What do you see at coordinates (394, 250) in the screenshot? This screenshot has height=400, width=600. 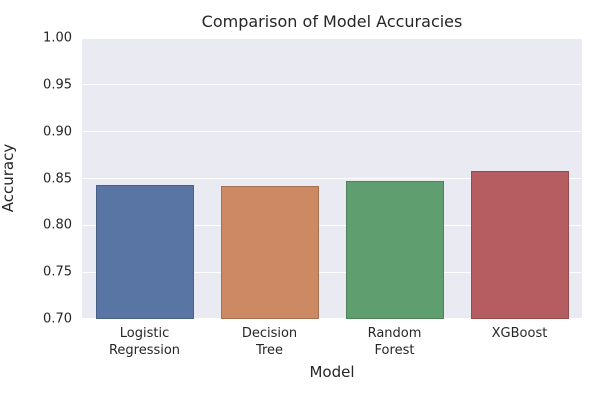 I see `bar-random-forest` at bounding box center [394, 250].